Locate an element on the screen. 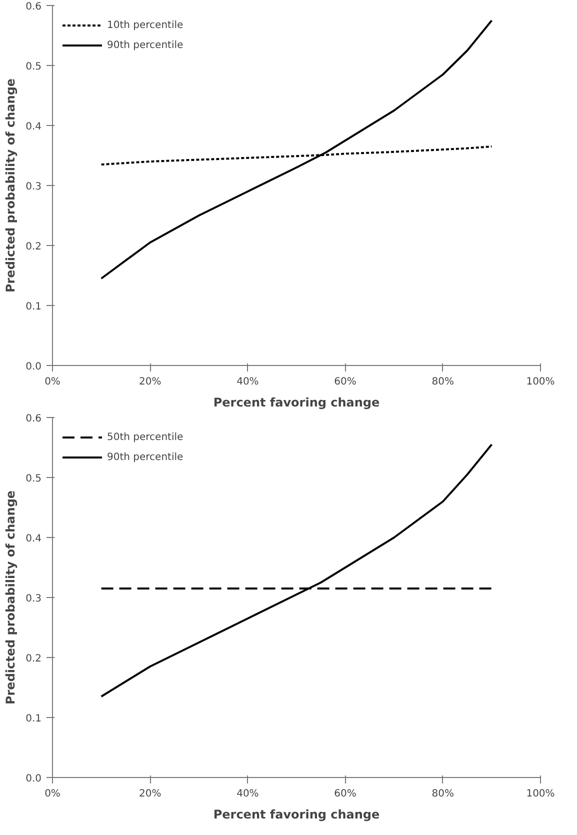  legend-label: 50th percentile is located at coordinates (145, 437).